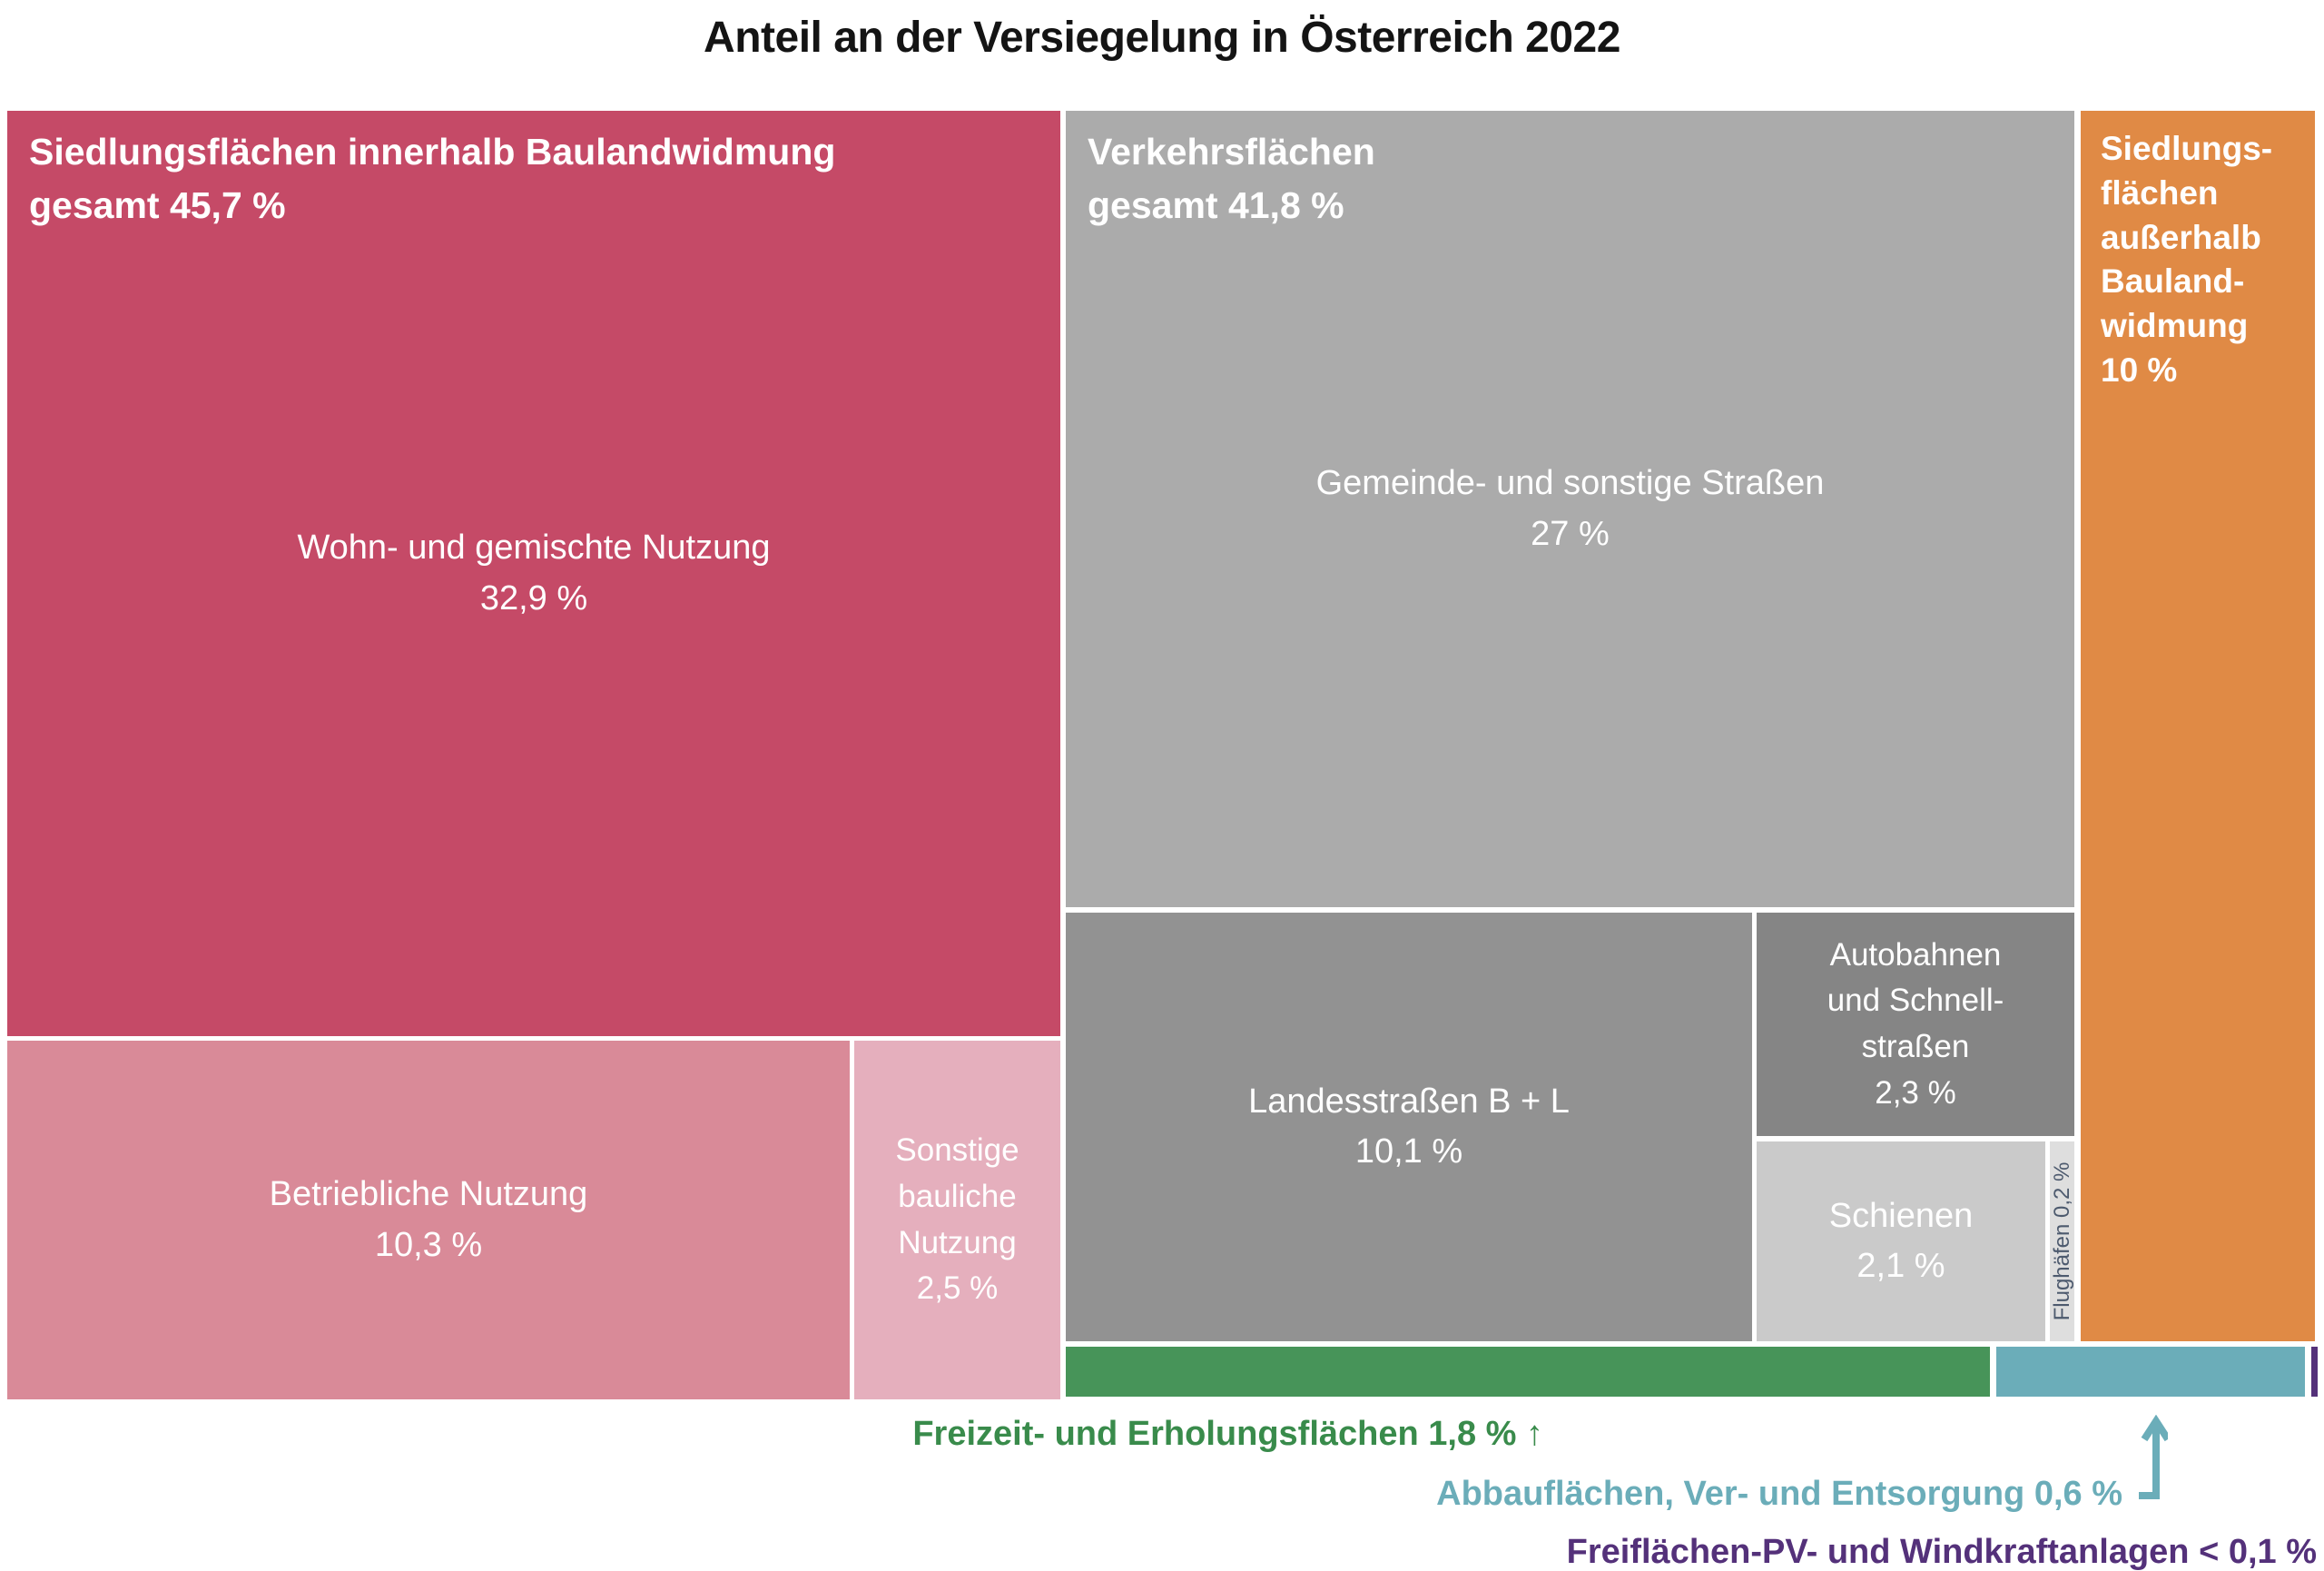 The image size is (2324, 1571). I want to click on label-schienen: Schienen 2,1 %, so click(1901, 1240).